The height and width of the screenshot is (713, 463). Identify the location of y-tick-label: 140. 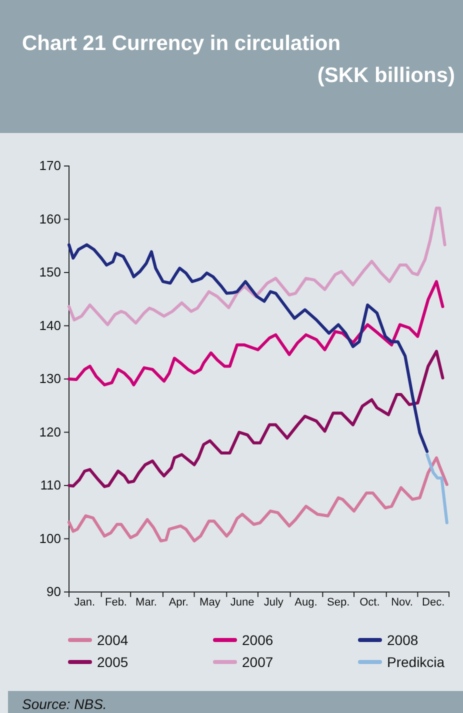
(50, 325).